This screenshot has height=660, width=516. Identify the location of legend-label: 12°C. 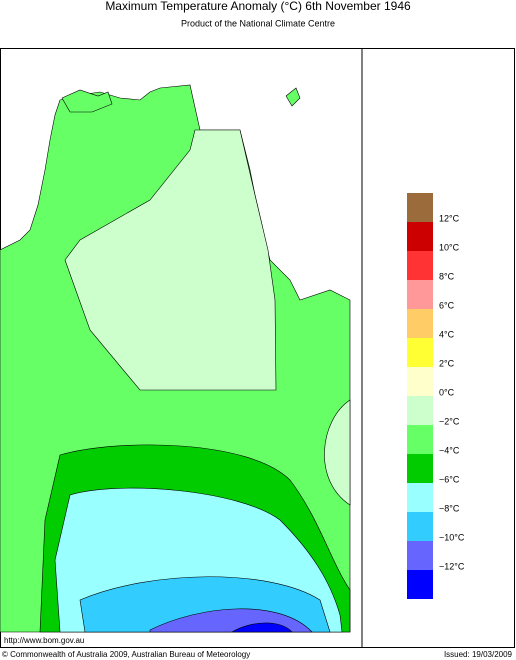
(449, 218).